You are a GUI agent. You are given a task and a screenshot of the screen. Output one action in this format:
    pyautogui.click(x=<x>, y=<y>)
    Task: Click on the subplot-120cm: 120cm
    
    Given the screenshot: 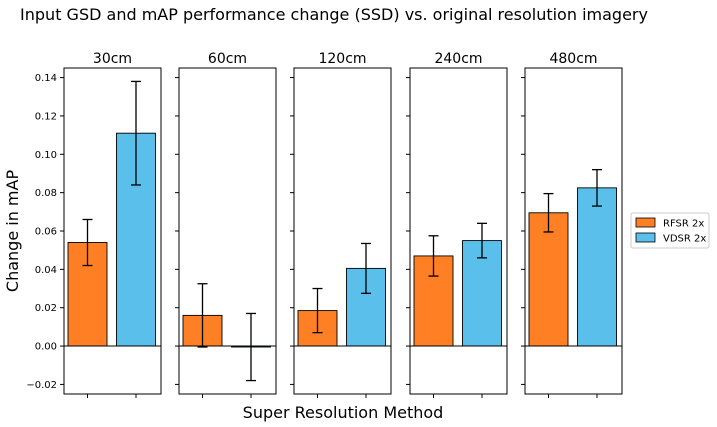 What is the action you would take?
    pyautogui.click(x=341, y=224)
    